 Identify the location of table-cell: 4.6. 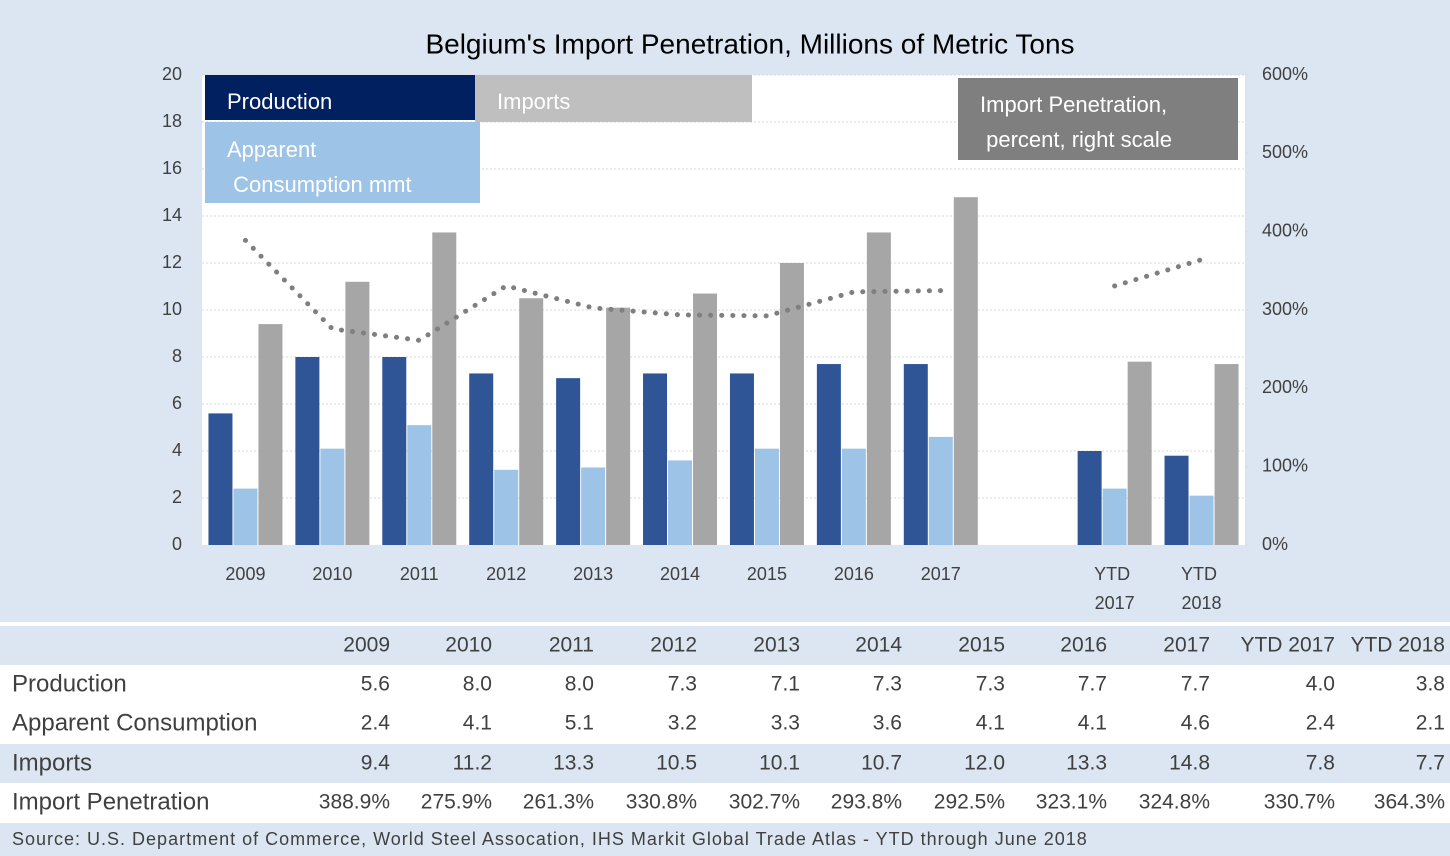
(1195, 723).